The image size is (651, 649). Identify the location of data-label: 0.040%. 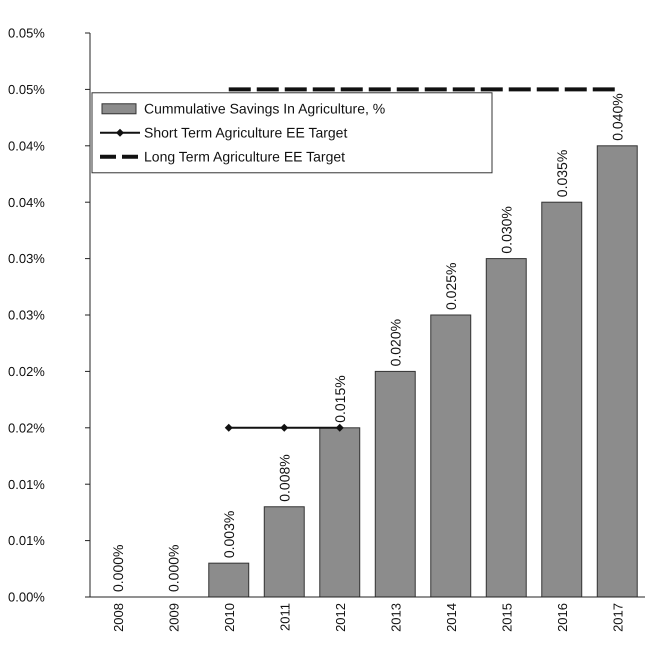
(617, 117).